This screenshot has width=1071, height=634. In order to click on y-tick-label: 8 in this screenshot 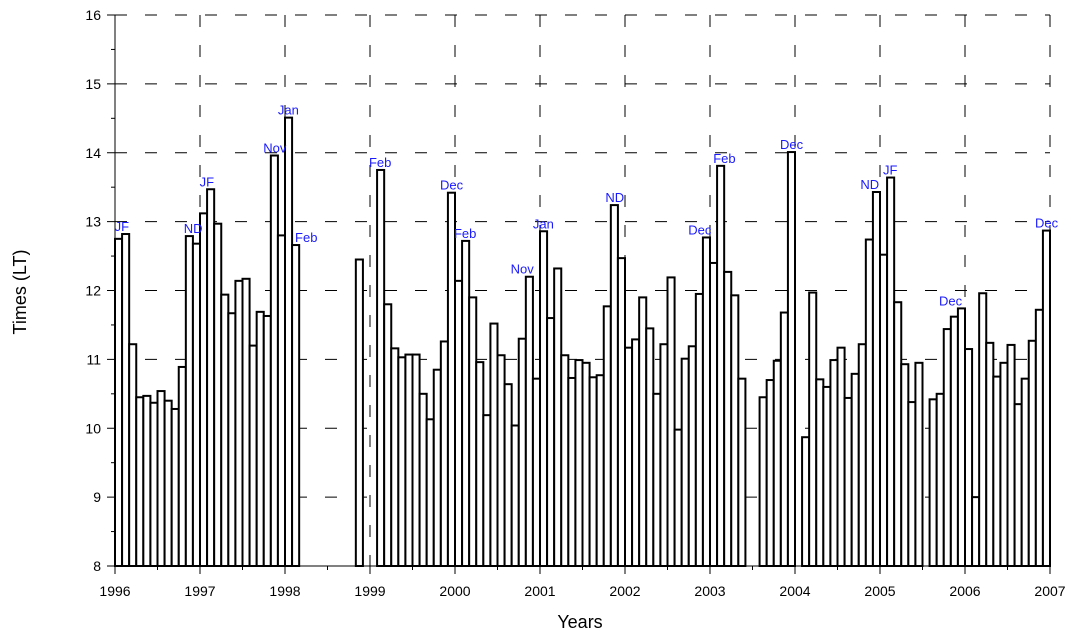, I will do `click(97, 566)`.